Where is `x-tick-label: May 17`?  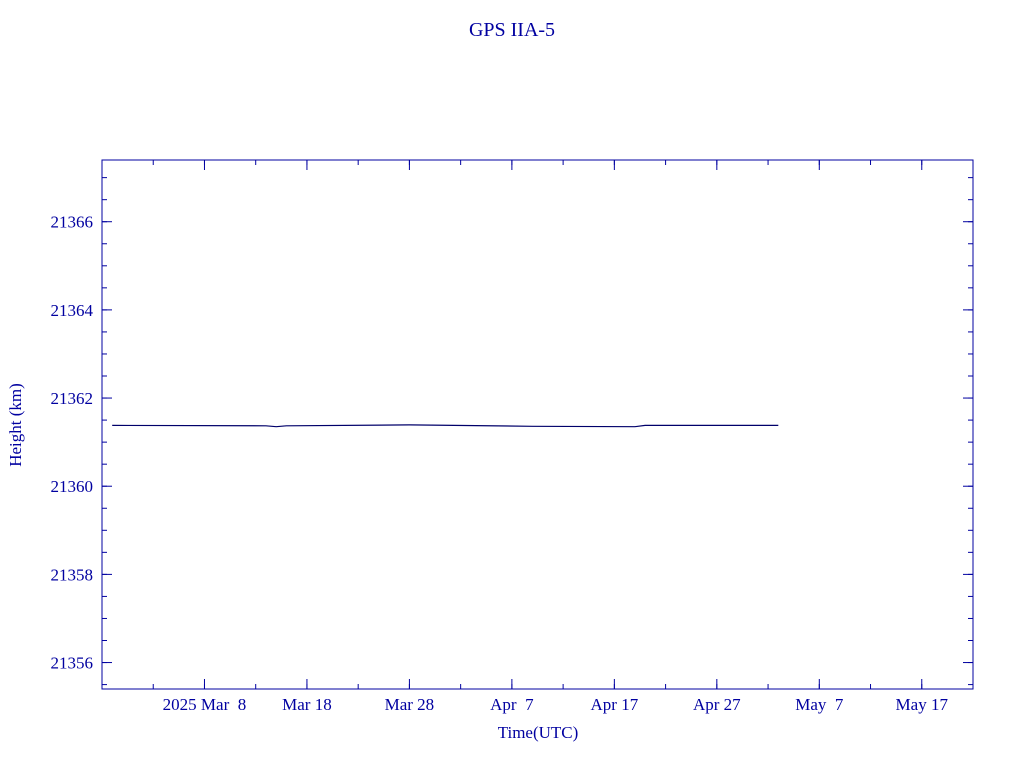 x-tick-label: May 17 is located at coordinates (922, 704).